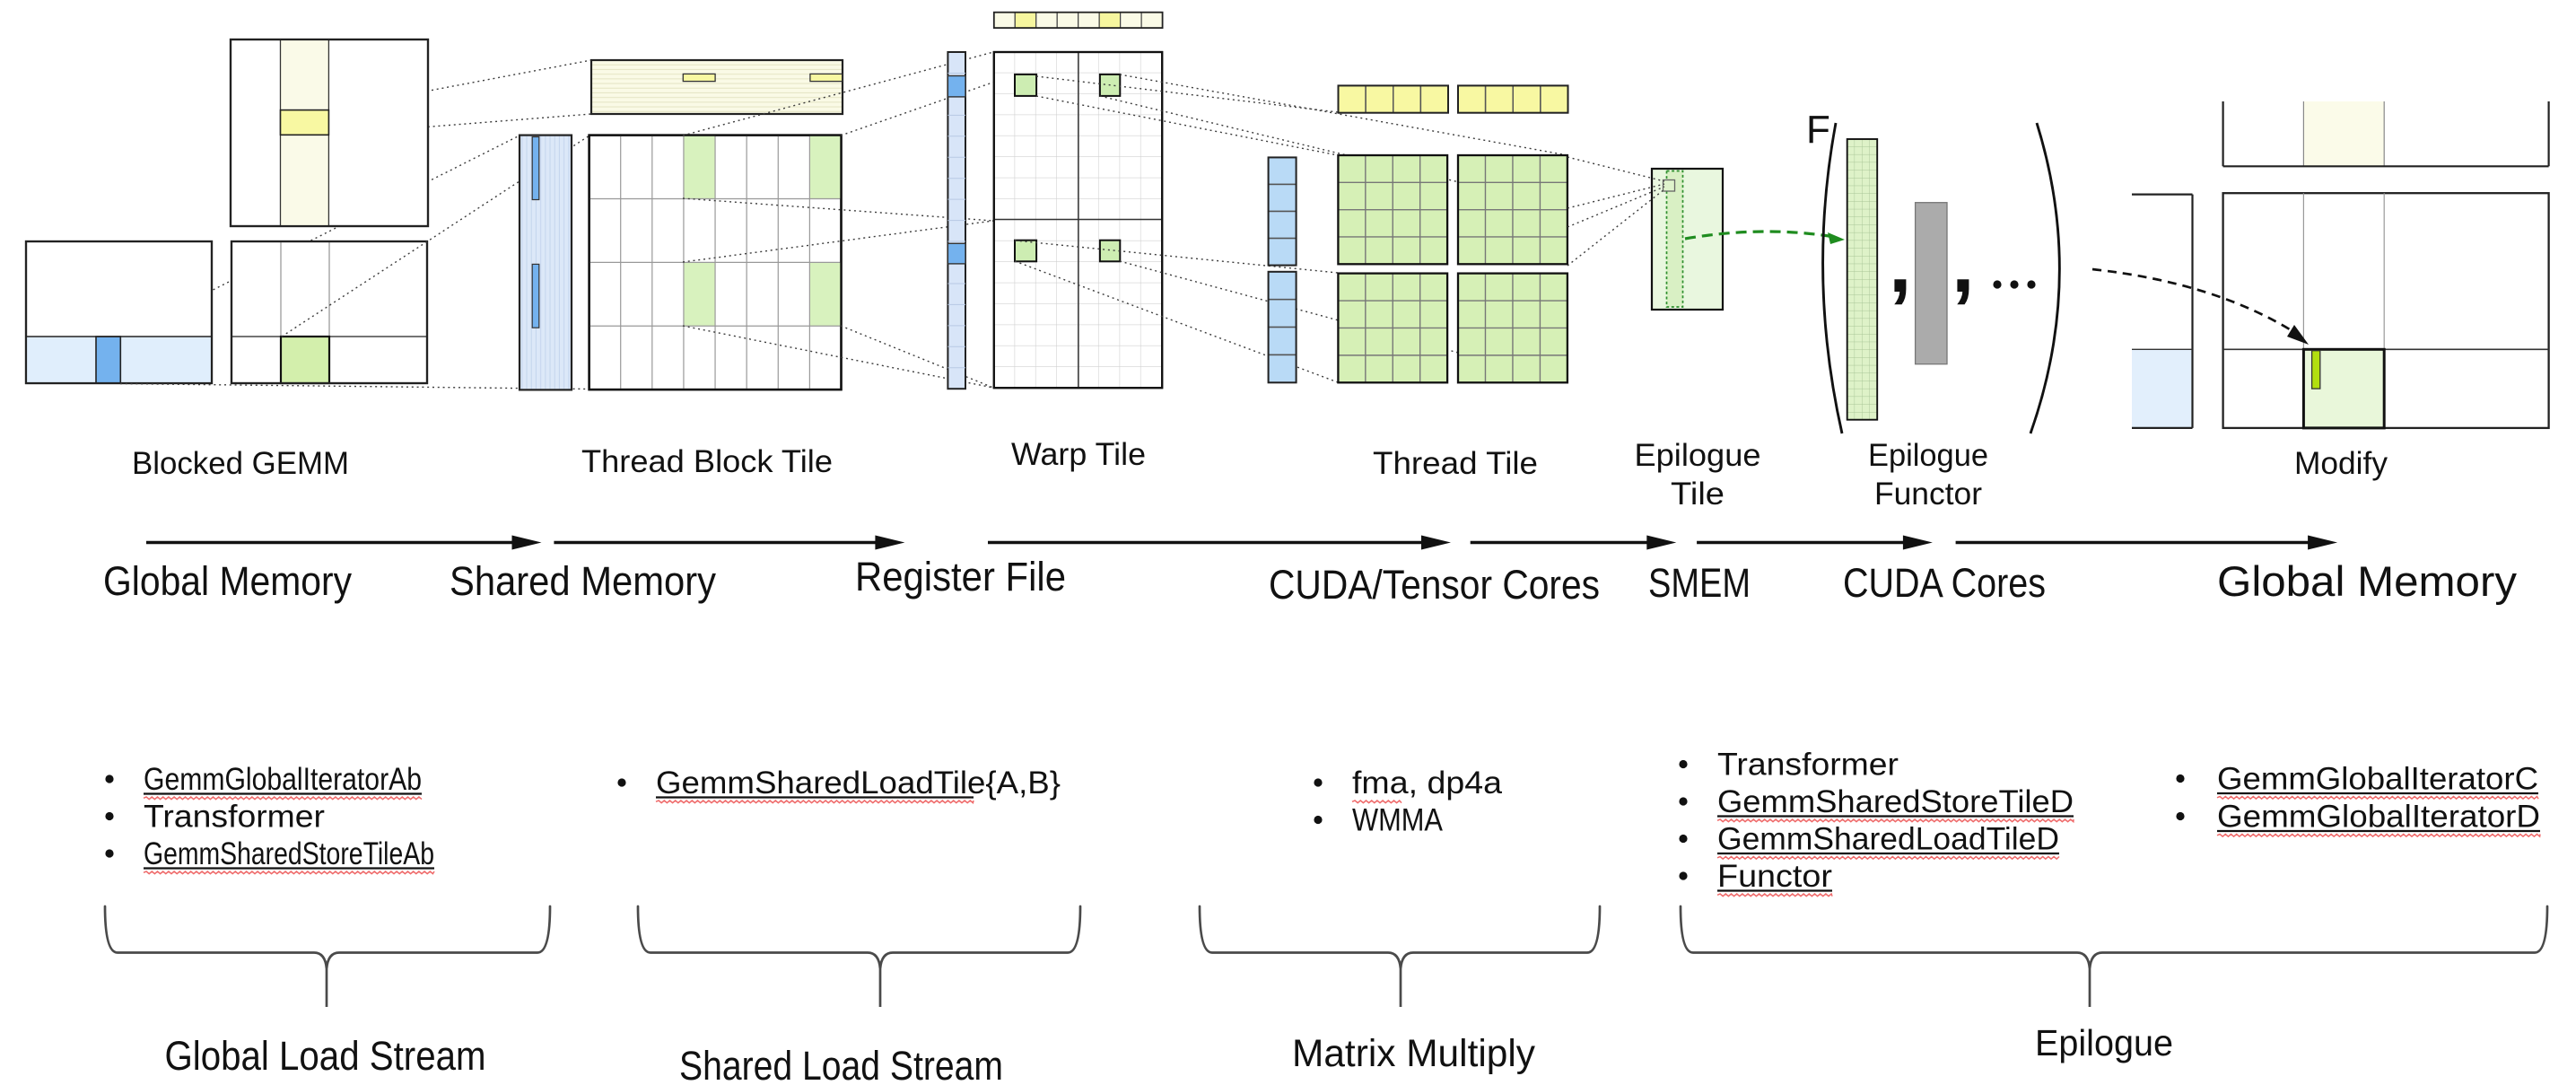  I want to click on svg-text: GemmGlobalIteratorD, so click(2378, 817).